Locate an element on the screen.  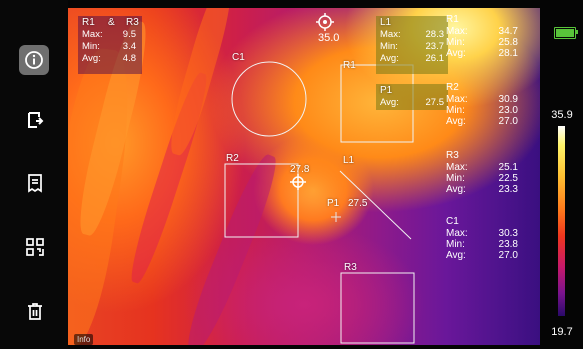
r3-stats-title: R3 is located at coordinates (452, 155).